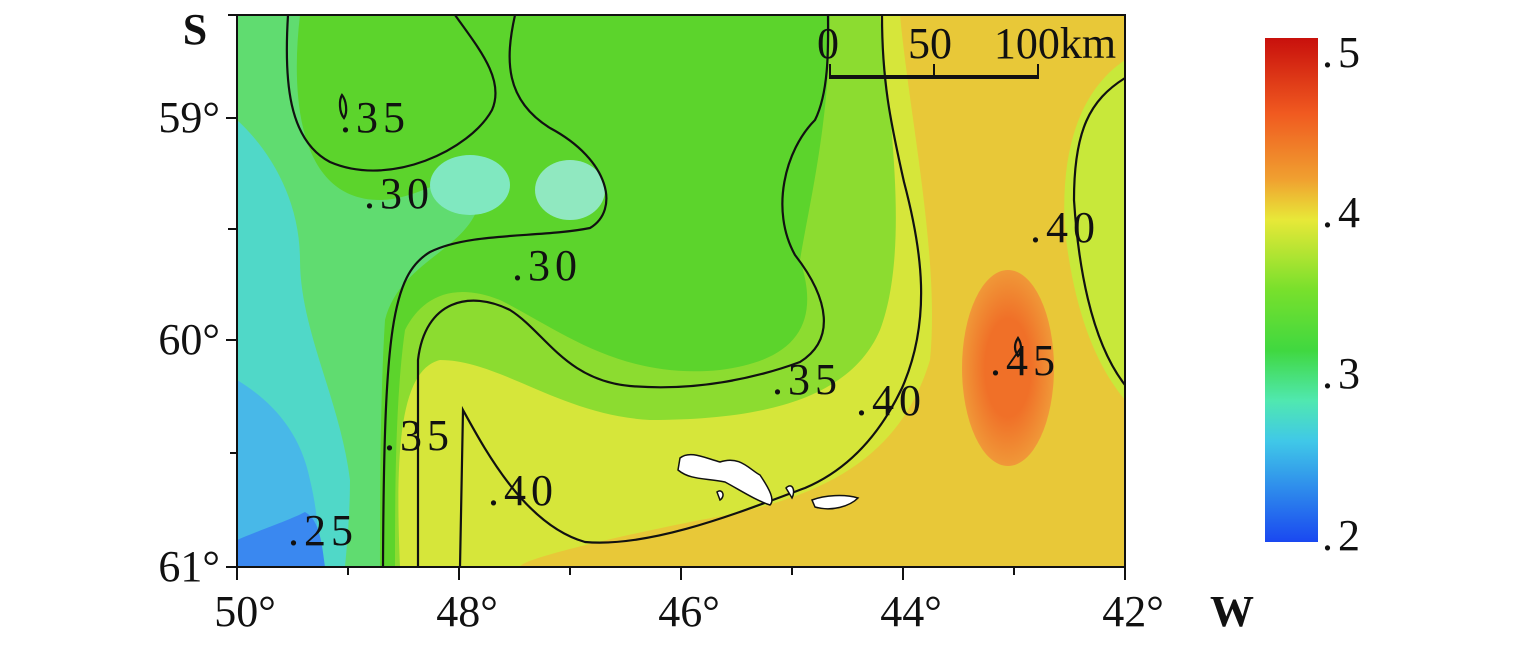 The image size is (1516, 650). Describe the element at coordinates (245, 611) in the screenshot. I see `x-tick-label: 50°` at that location.